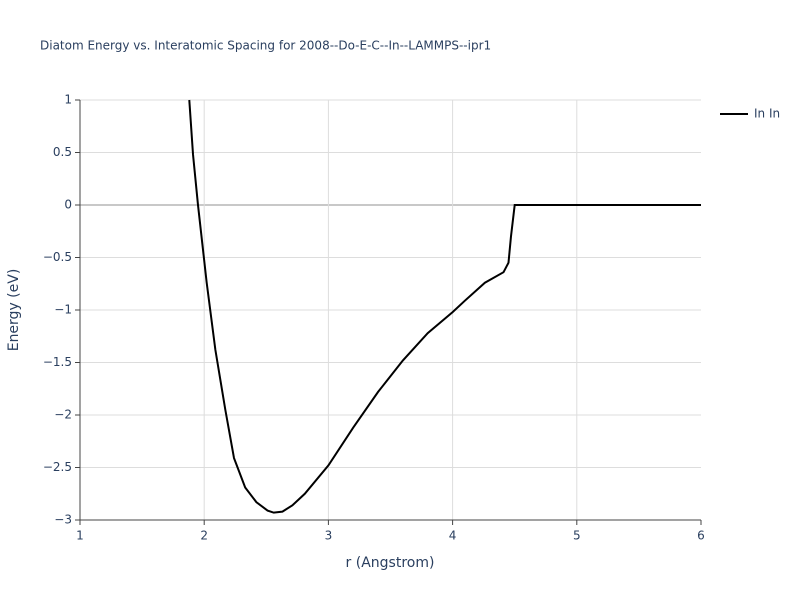 This screenshot has height=600, width=800. I want to click on x-tick-label: 2, so click(204, 536).